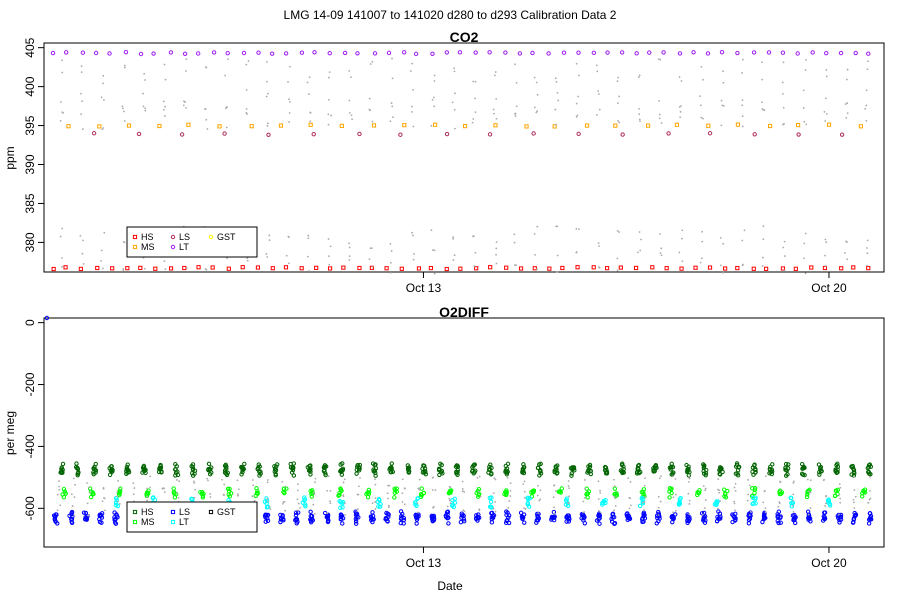 Image resolution: width=900 pixels, height=600 pixels. Describe the element at coordinates (30, 86) in the screenshot. I see `y-tick-label: 400` at that location.